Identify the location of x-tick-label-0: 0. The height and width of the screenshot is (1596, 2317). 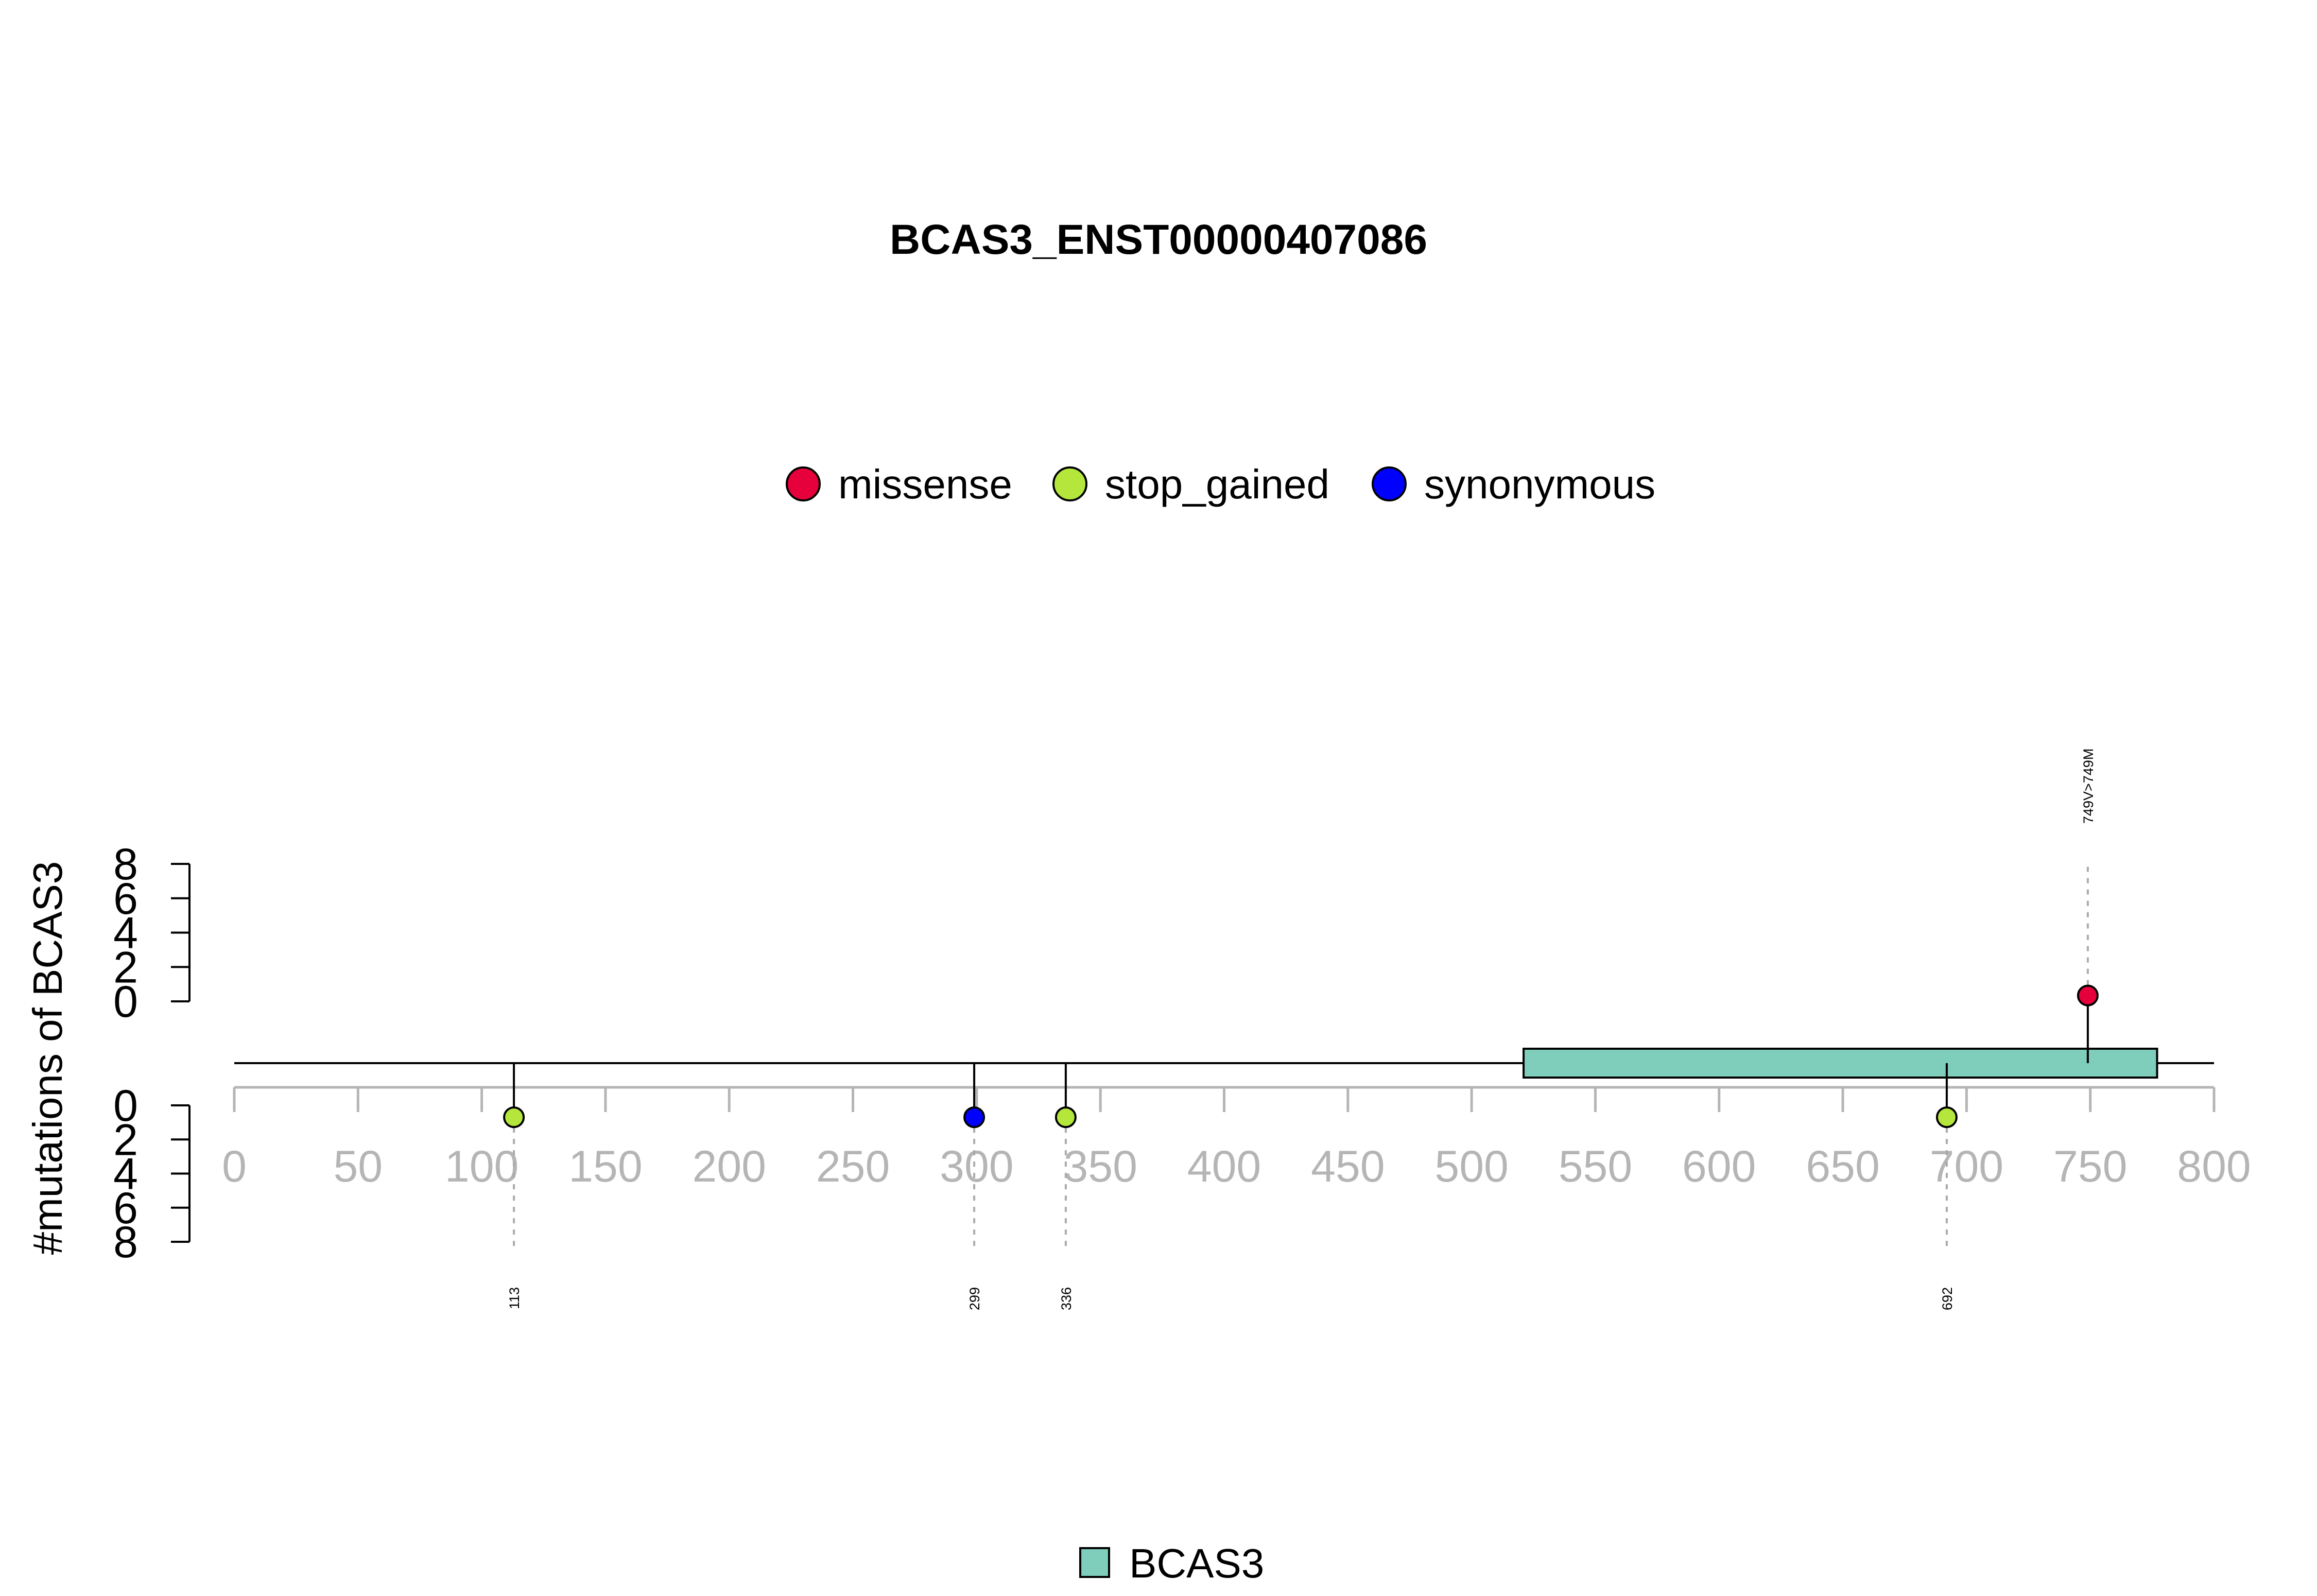
(234, 1166).